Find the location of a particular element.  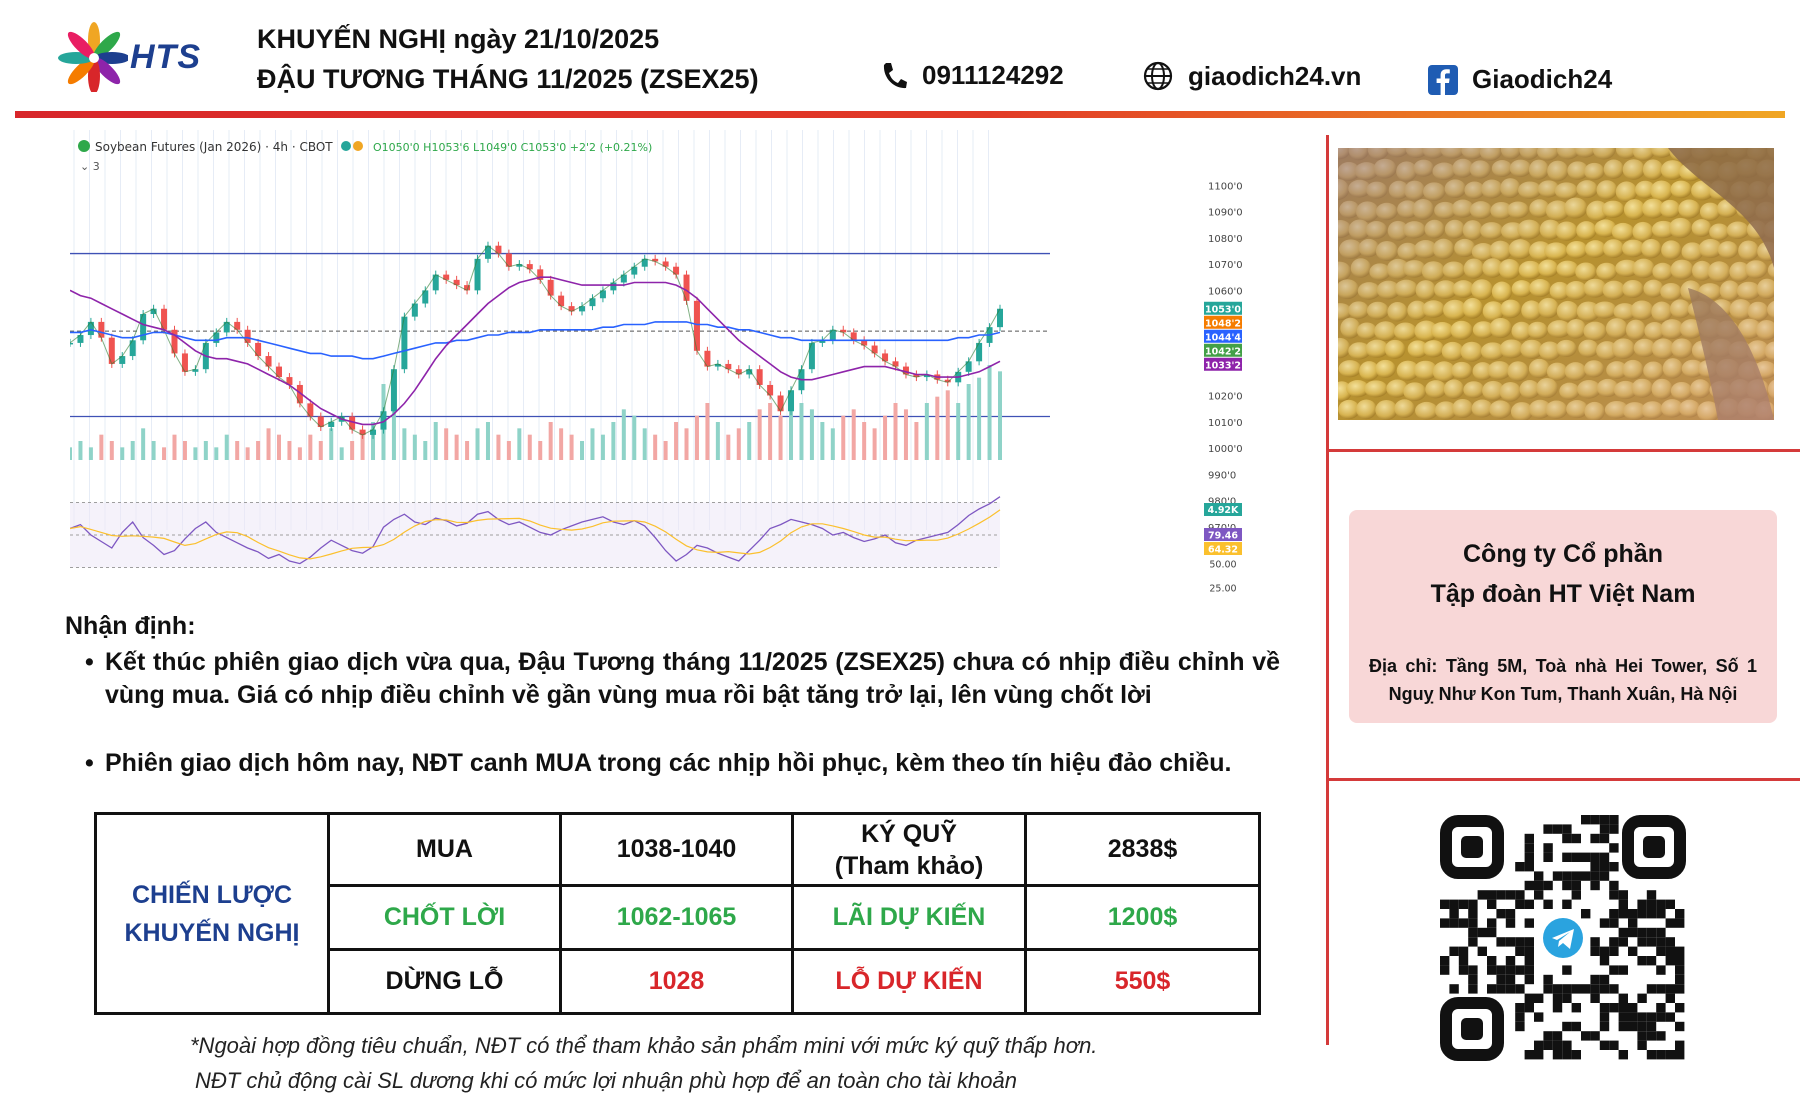

website-contact: giaodich24.vn is located at coordinates (1251, 76).